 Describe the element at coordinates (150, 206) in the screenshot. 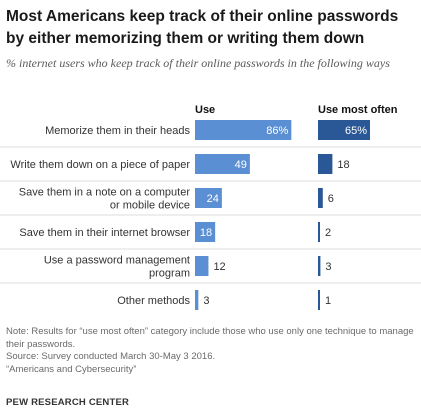

I see `category-label: or mobile device` at that location.